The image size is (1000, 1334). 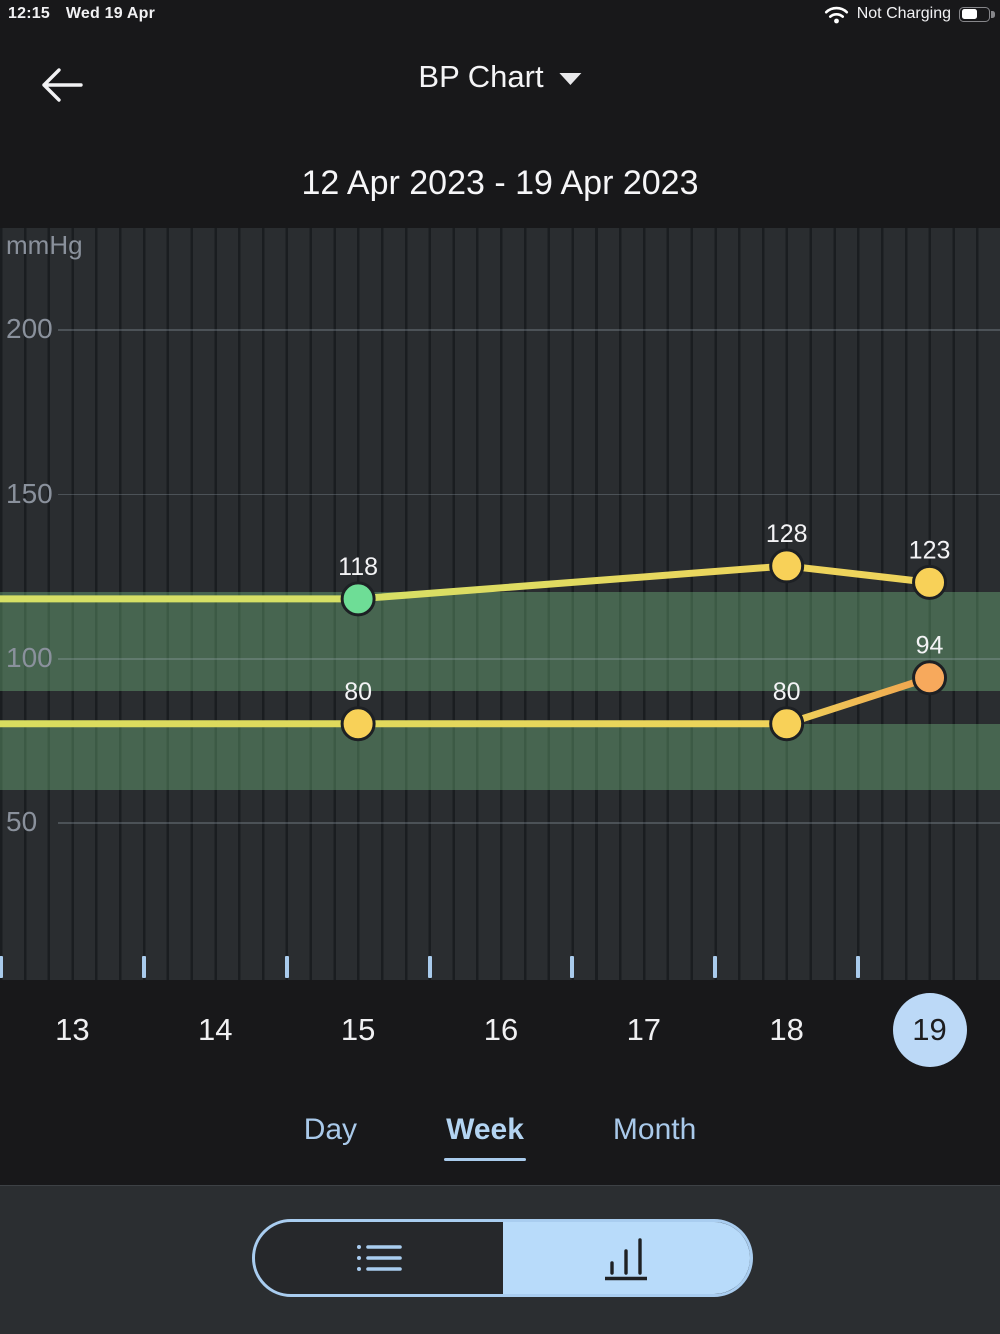 I want to click on date-range-label: 12 Apr 2023 - 19 Apr 2023, so click(x=500, y=183).